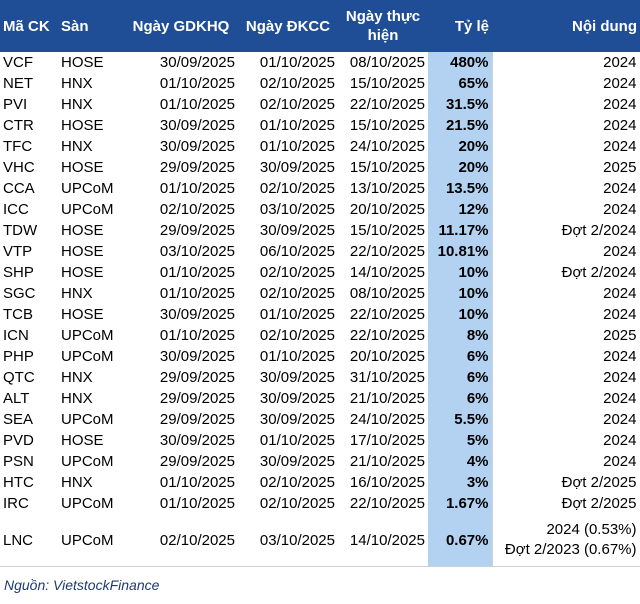 The height and width of the screenshot is (604, 640). I want to click on cell: 5%, so click(460, 440).